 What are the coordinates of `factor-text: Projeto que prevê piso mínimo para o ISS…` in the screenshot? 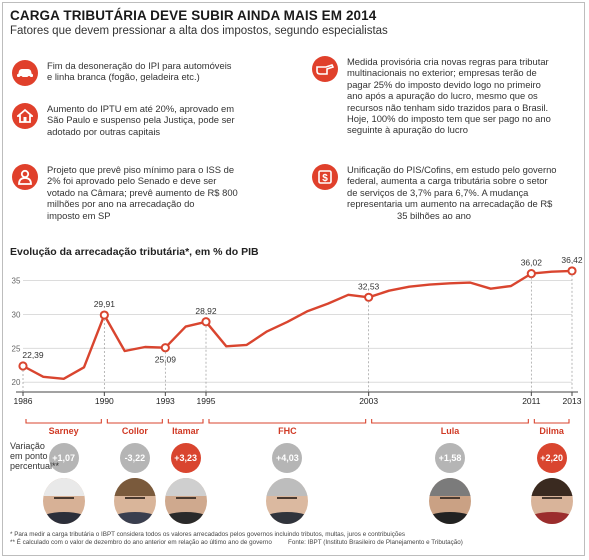 It's located at (142, 192).